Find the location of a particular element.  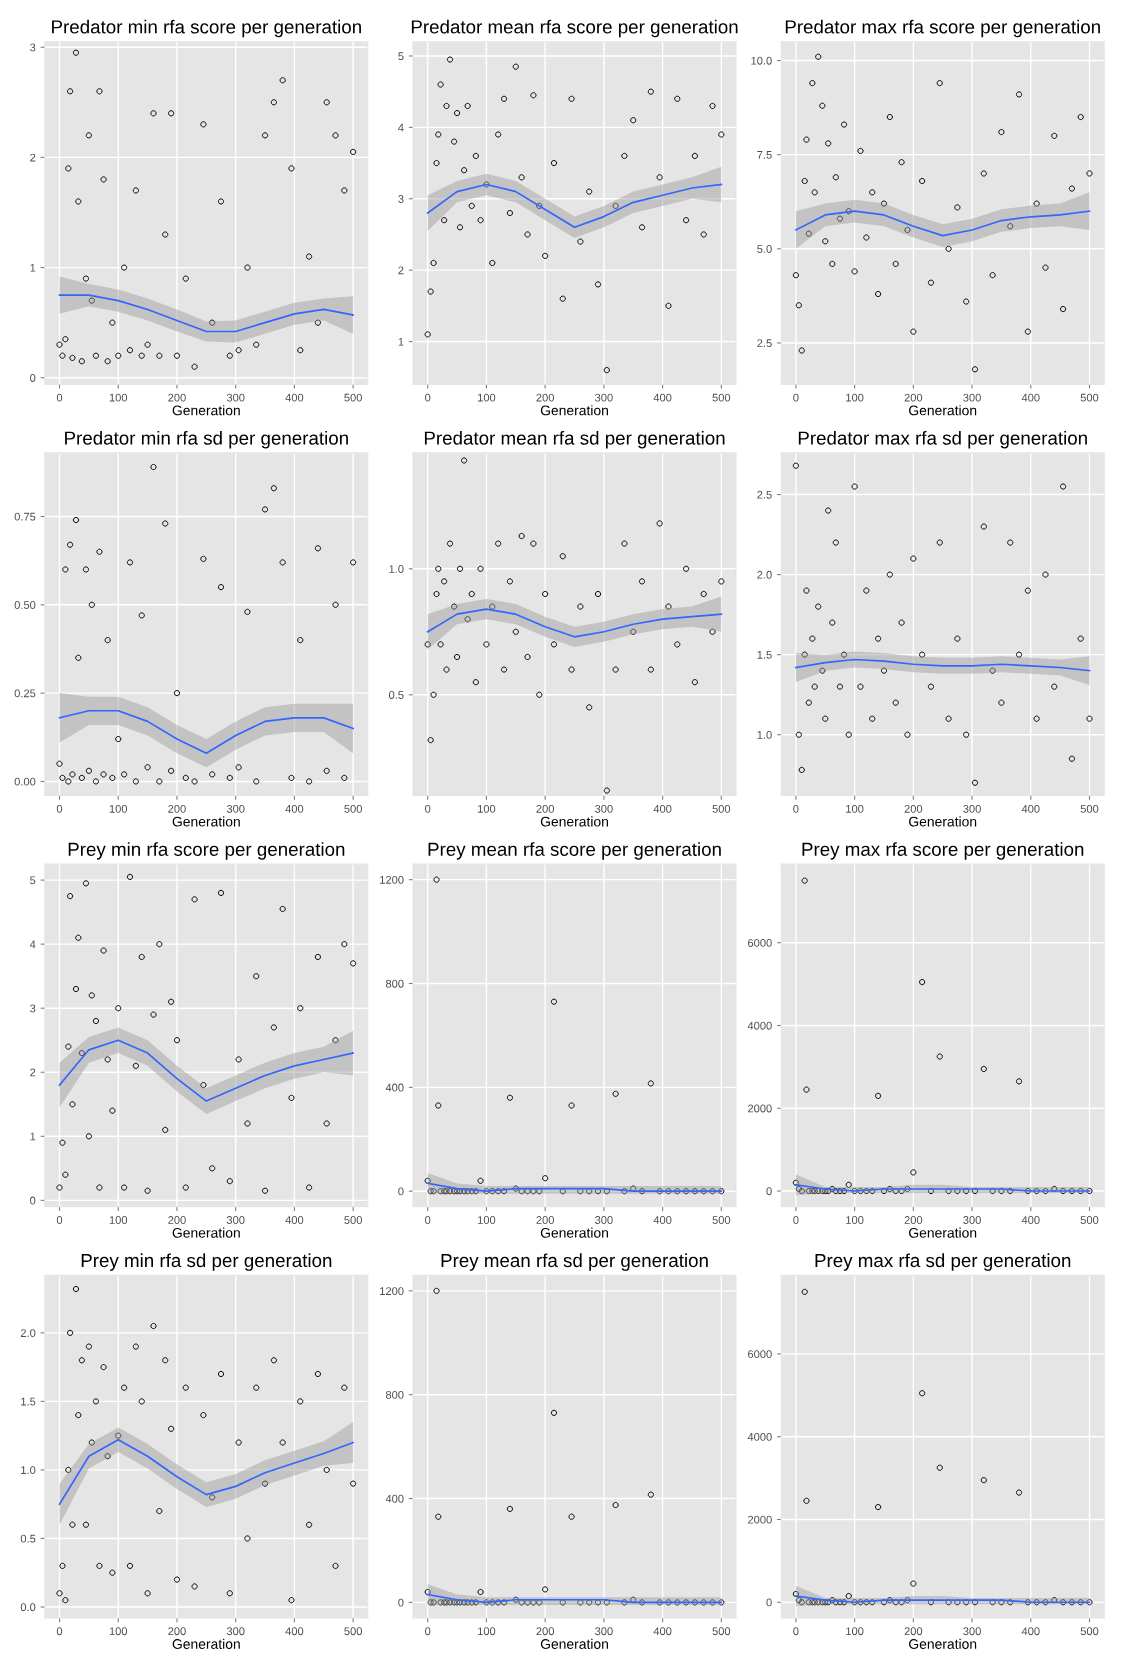

y-tick-label: 400 is located at coordinates (394, 1498).